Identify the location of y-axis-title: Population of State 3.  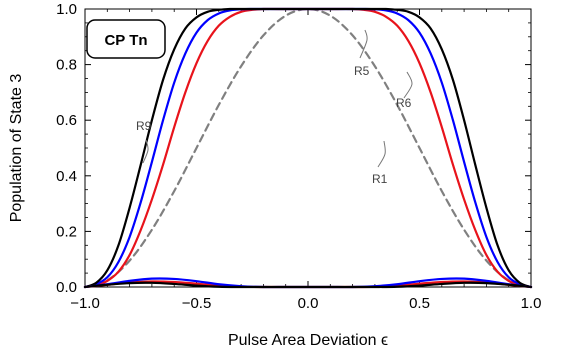
(16, 148).